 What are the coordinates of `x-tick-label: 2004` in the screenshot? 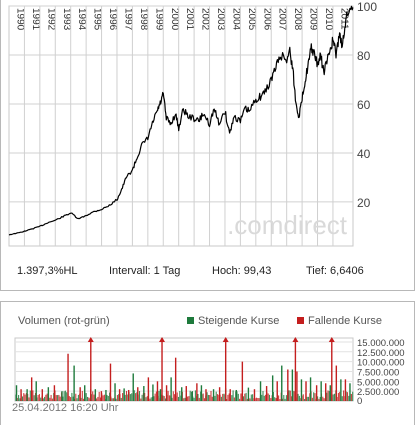 It's located at (235, 19).